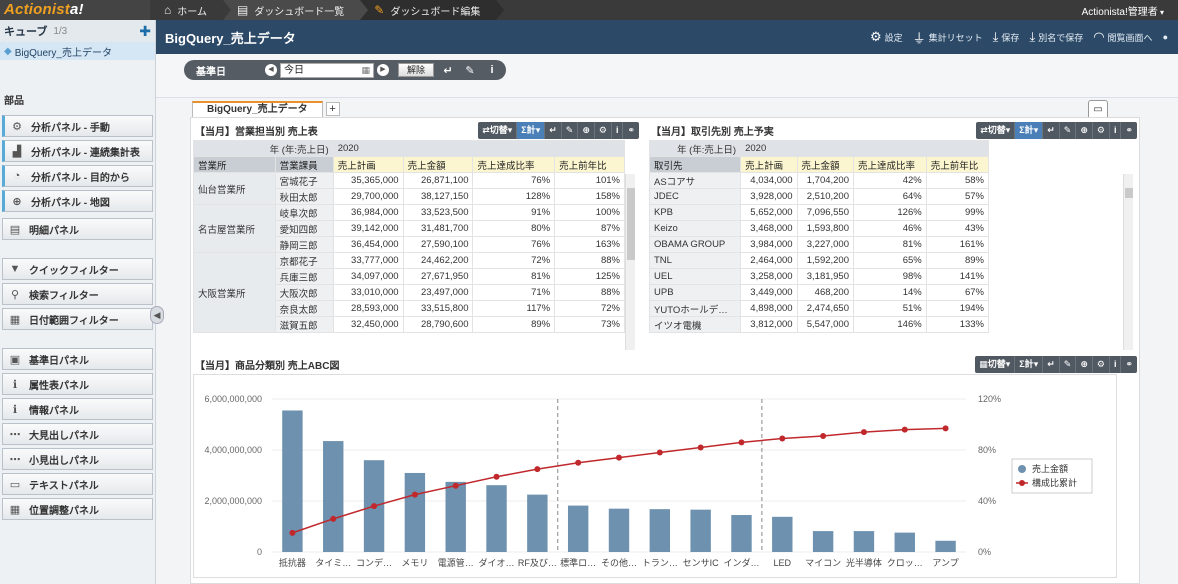 The width and height of the screenshot is (1178, 584). What do you see at coordinates (332, 109) in the screenshot?
I see `add-tab-button: +` at bounding box center [332, 109].